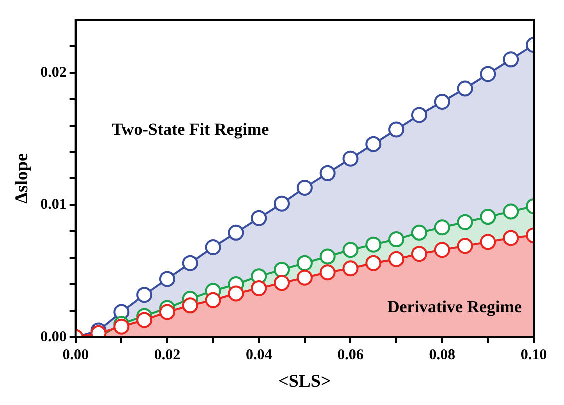 The image size is (564, 405). Describe the element at coordinates (259, 355) in the screenshot. I see `x-tick-label: 0.04` at that location.